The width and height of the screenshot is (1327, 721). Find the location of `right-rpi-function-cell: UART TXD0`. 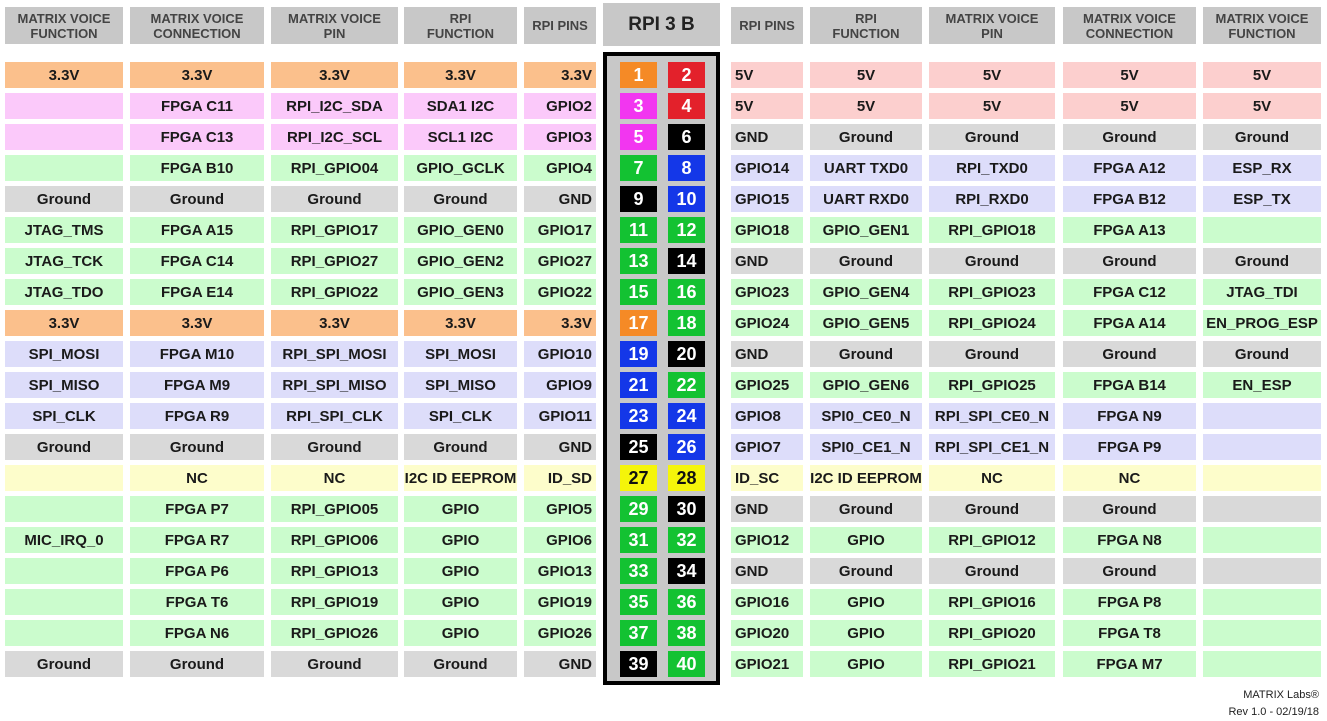

right-rpi-function-cell: UART TXD0 is located at coordinates (866, 168).